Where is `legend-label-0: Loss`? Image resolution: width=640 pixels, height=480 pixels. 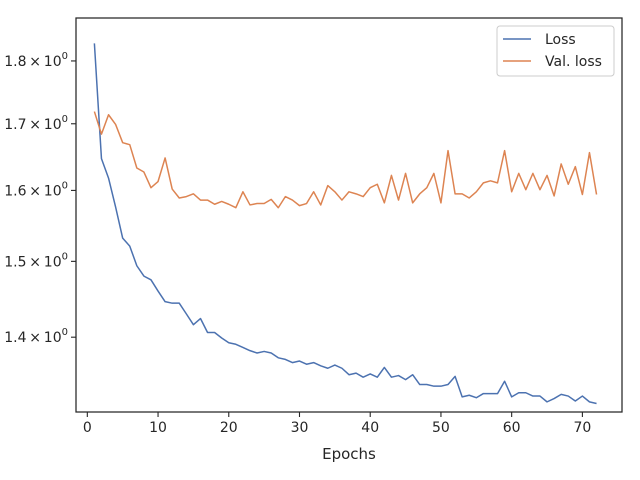
legend-label-0: Loss is located at coordinates (560, 40).